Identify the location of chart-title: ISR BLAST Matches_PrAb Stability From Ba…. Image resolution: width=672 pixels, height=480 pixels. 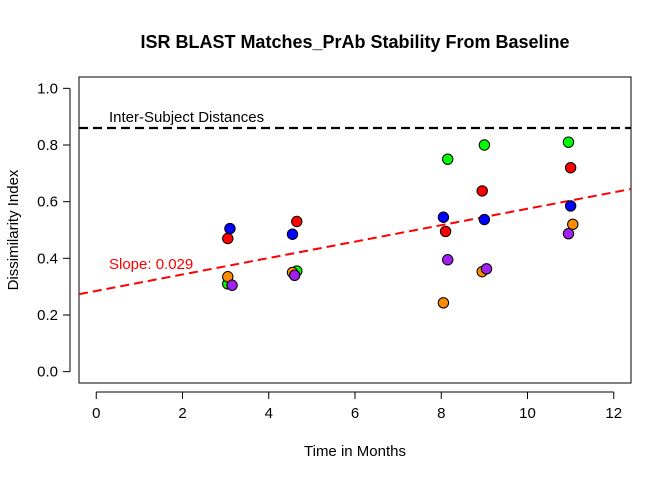
(354, 42).